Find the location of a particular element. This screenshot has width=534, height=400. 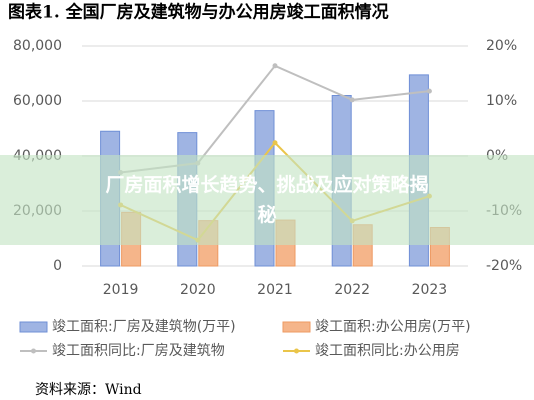

x-tick-label: 2019 is located at coordinates (121, 290).